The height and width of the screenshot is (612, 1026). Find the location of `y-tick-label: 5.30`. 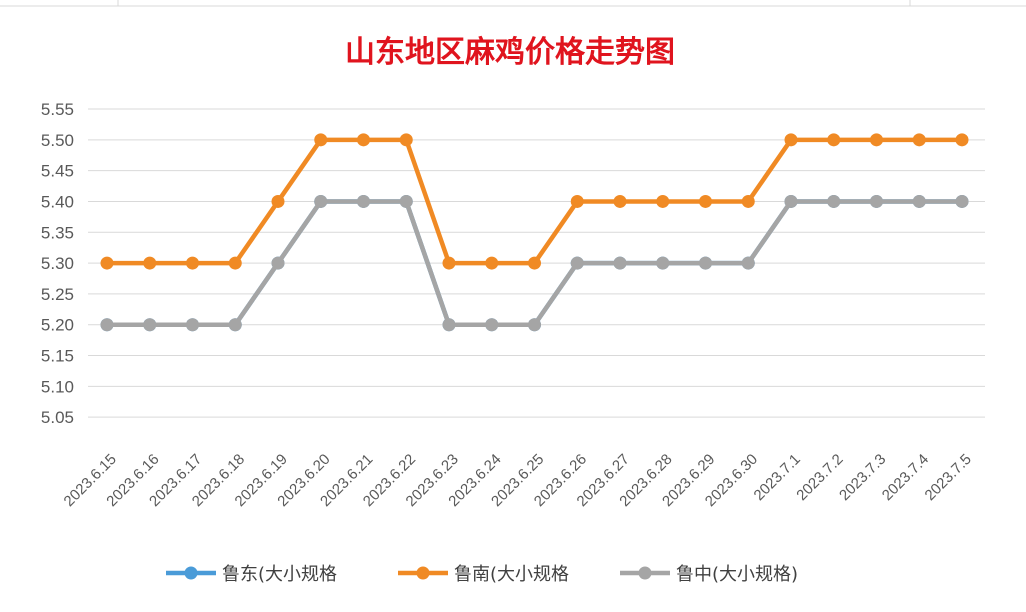

y-tick-label: 5.30 is located at coordinates (57, 263).